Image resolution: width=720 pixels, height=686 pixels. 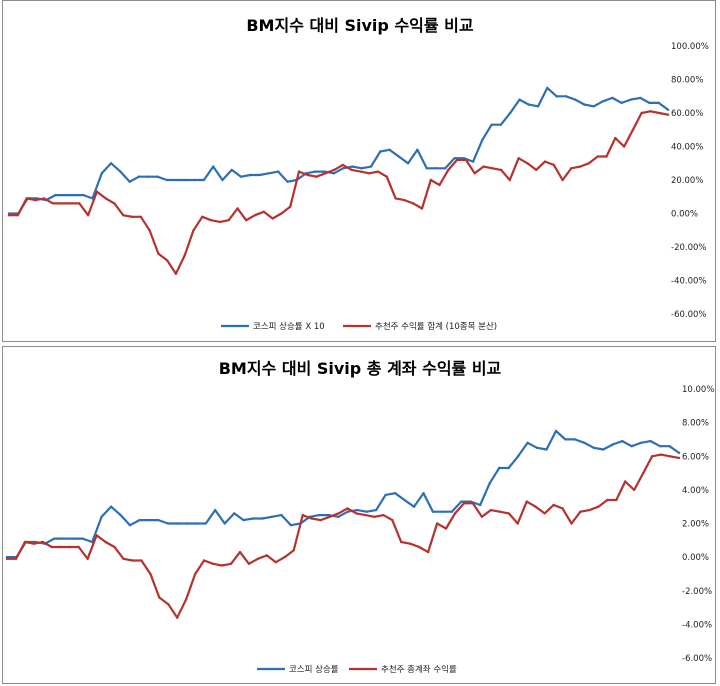 What do you see at coordinates (687, 148) in the screenshot?
I see `y-tick-label: 40.00%` at bounding box center [687, 148].